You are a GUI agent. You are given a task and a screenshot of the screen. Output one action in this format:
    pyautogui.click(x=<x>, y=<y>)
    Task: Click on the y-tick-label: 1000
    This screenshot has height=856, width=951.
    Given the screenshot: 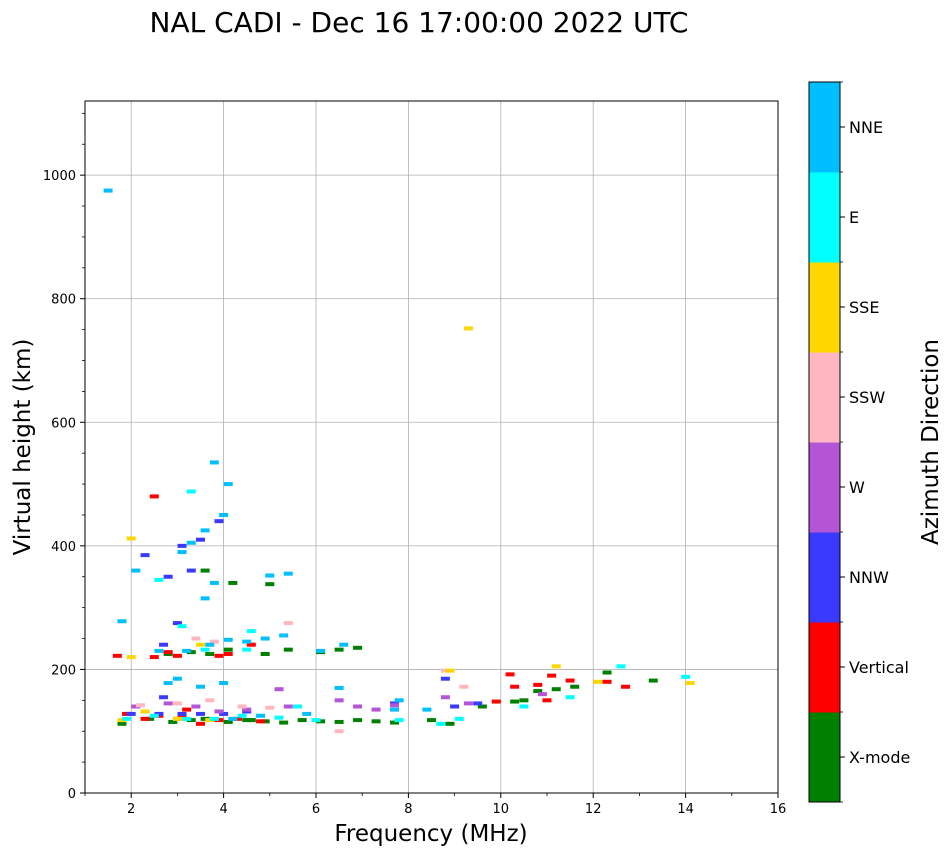 What is the action you would take?
    pyautogui.click(x=59, y=176)
    